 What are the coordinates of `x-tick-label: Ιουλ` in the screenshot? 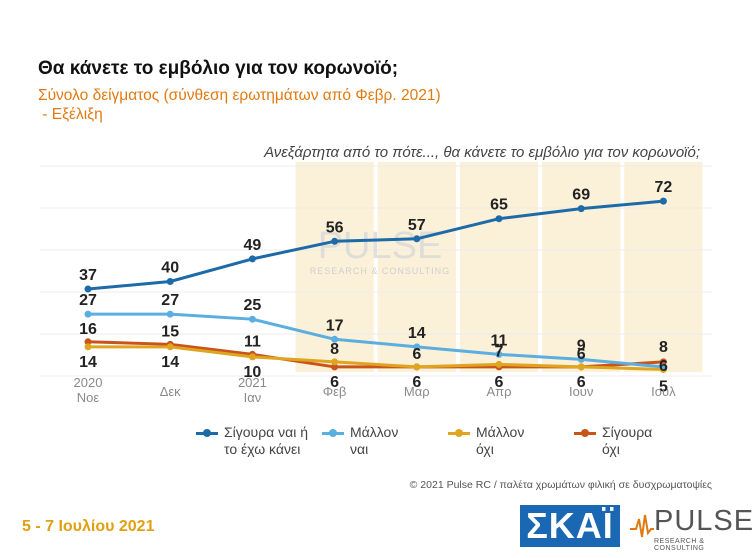 It's located at (663, 391).